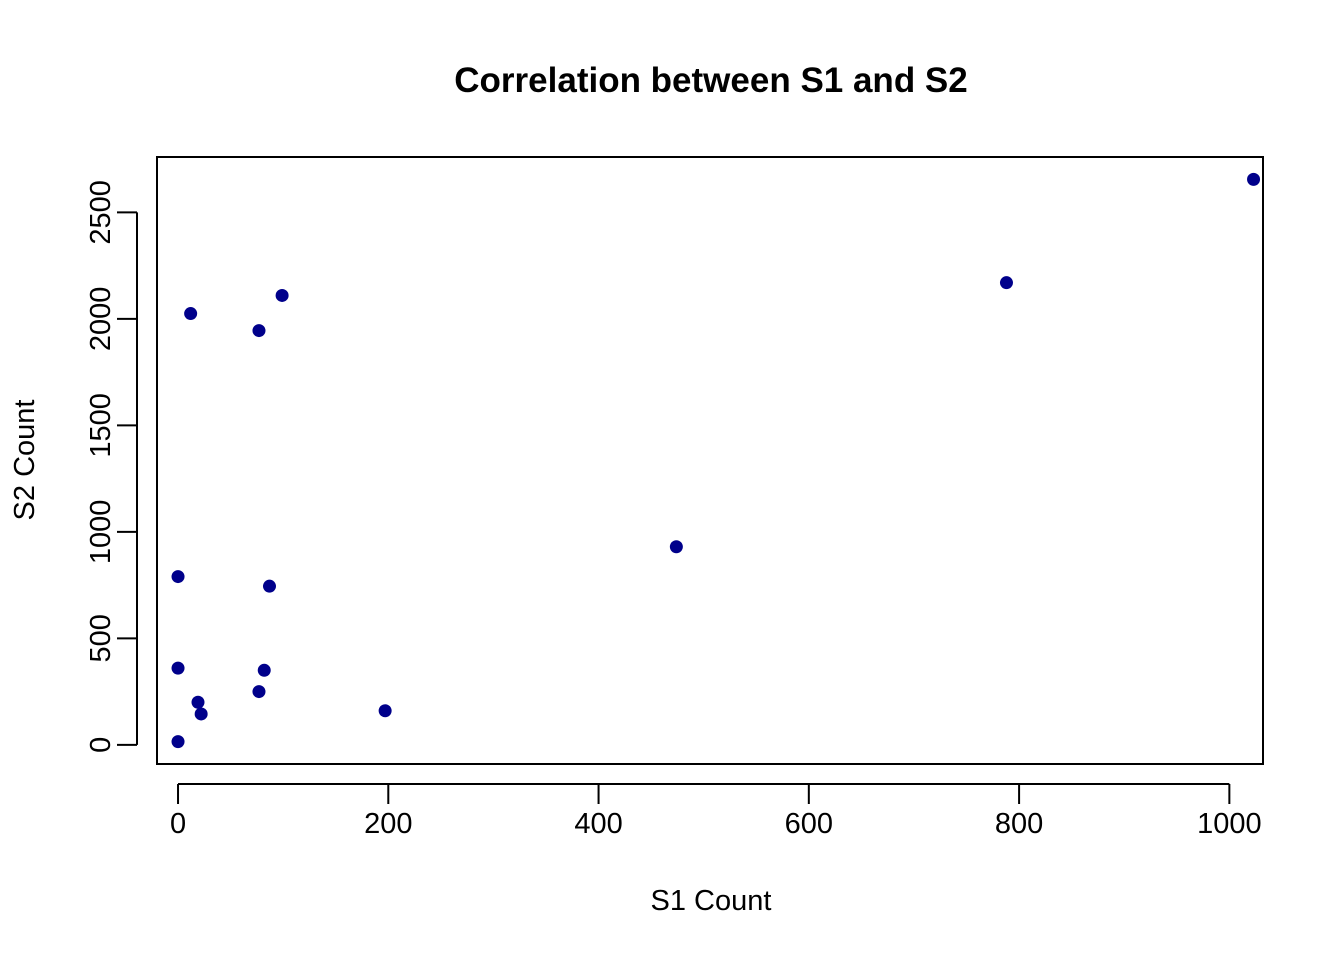 The height and width of the screenshot is (960, 1344). What do you see at coordinates (1229, 824) in the screenshot?
I see `x-tick-label: 1000` at bounding box center [1229, 824].